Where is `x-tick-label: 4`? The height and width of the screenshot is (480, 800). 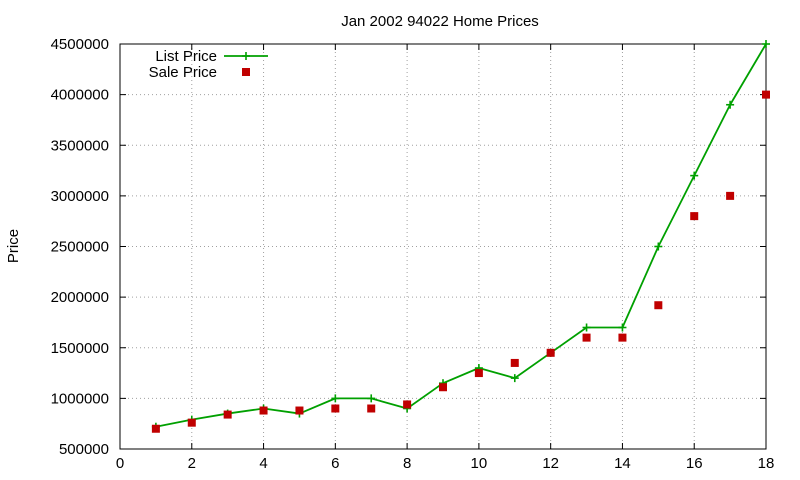
x-tick-label: 4 is located at coordinates (263, 463).